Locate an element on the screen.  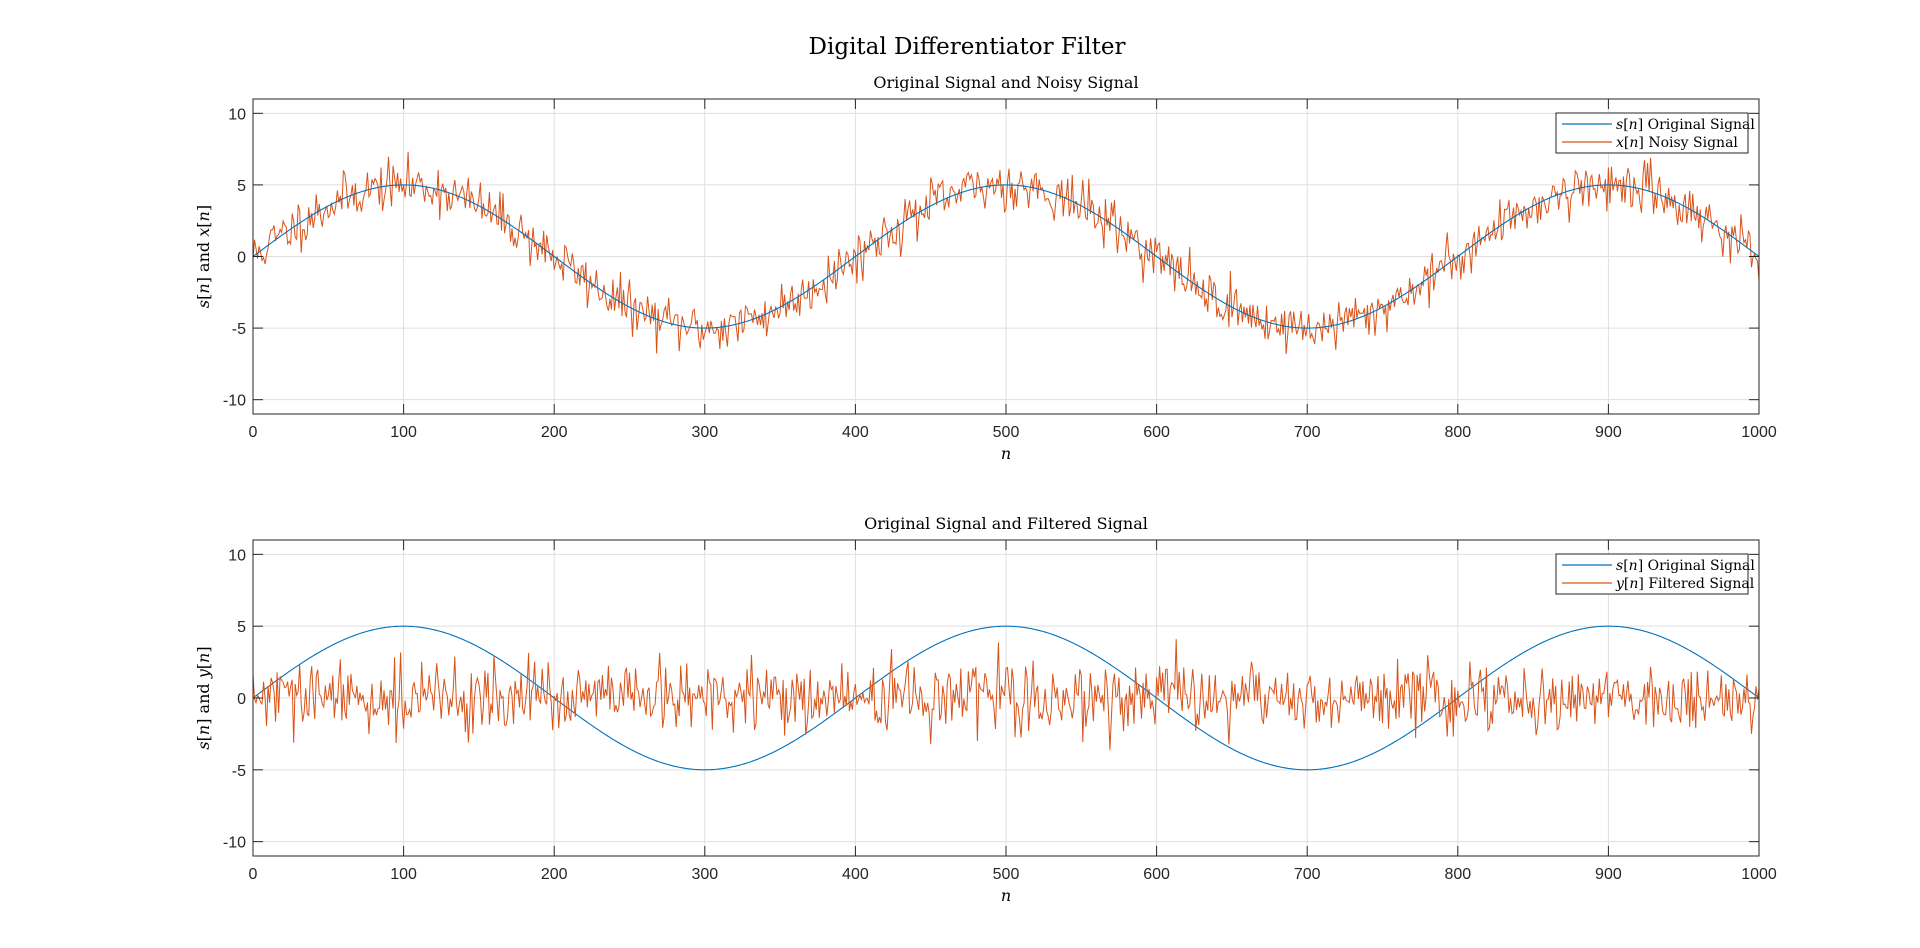
series-group is located at coordinates (1006, 698).